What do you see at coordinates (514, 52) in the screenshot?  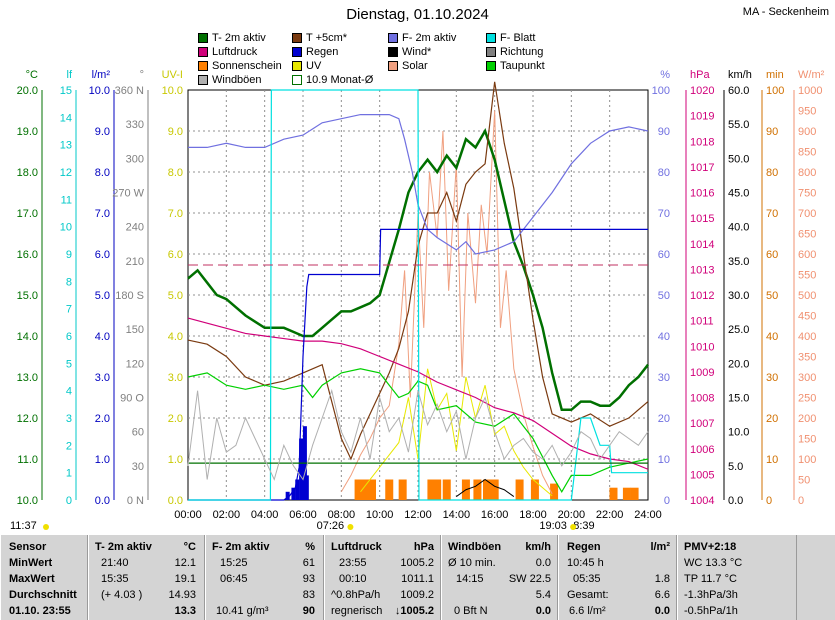 I see `legend-item-richtung: Richtung` at bounding box center [514, 52].